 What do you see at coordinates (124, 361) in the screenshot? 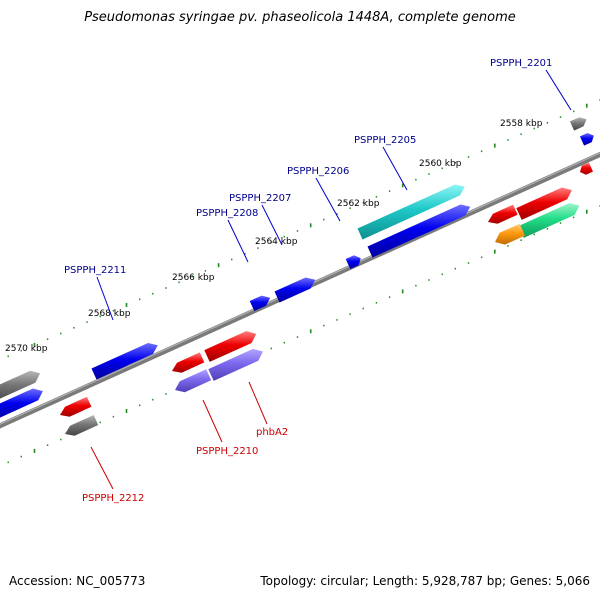
I see `gene-2211-arrow` at bounding box center [124, 361].